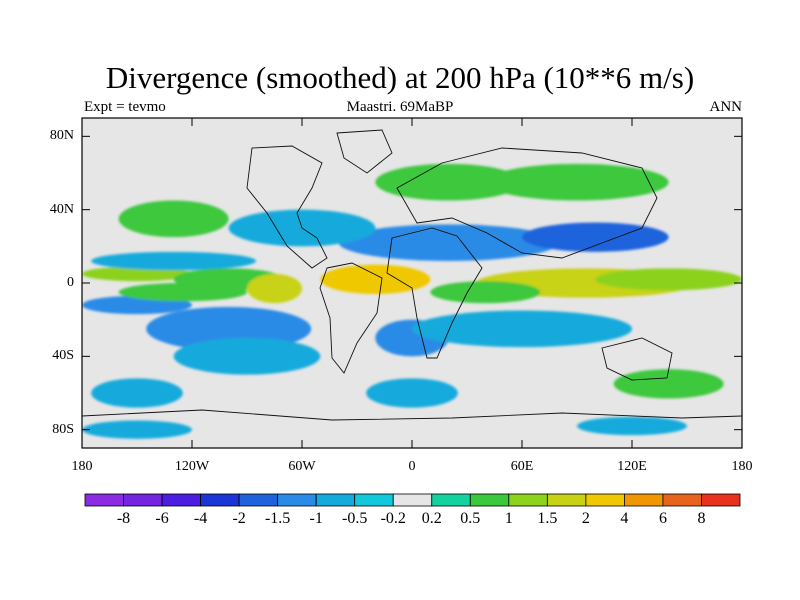 The height and width of the screenshot is (600, 800). Describe the element at coordinates (508, 518) in the screenshot. I see `colorbar-label: 1` at that location.